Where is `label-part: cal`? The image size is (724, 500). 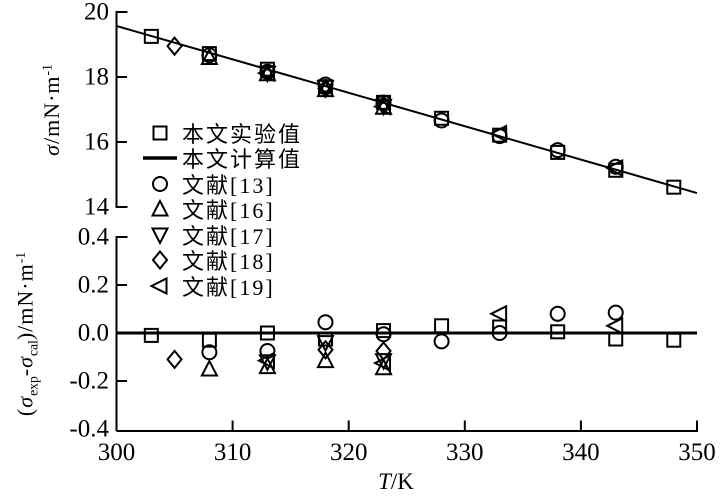 label-part: cal is located at coordinates (33, 348).